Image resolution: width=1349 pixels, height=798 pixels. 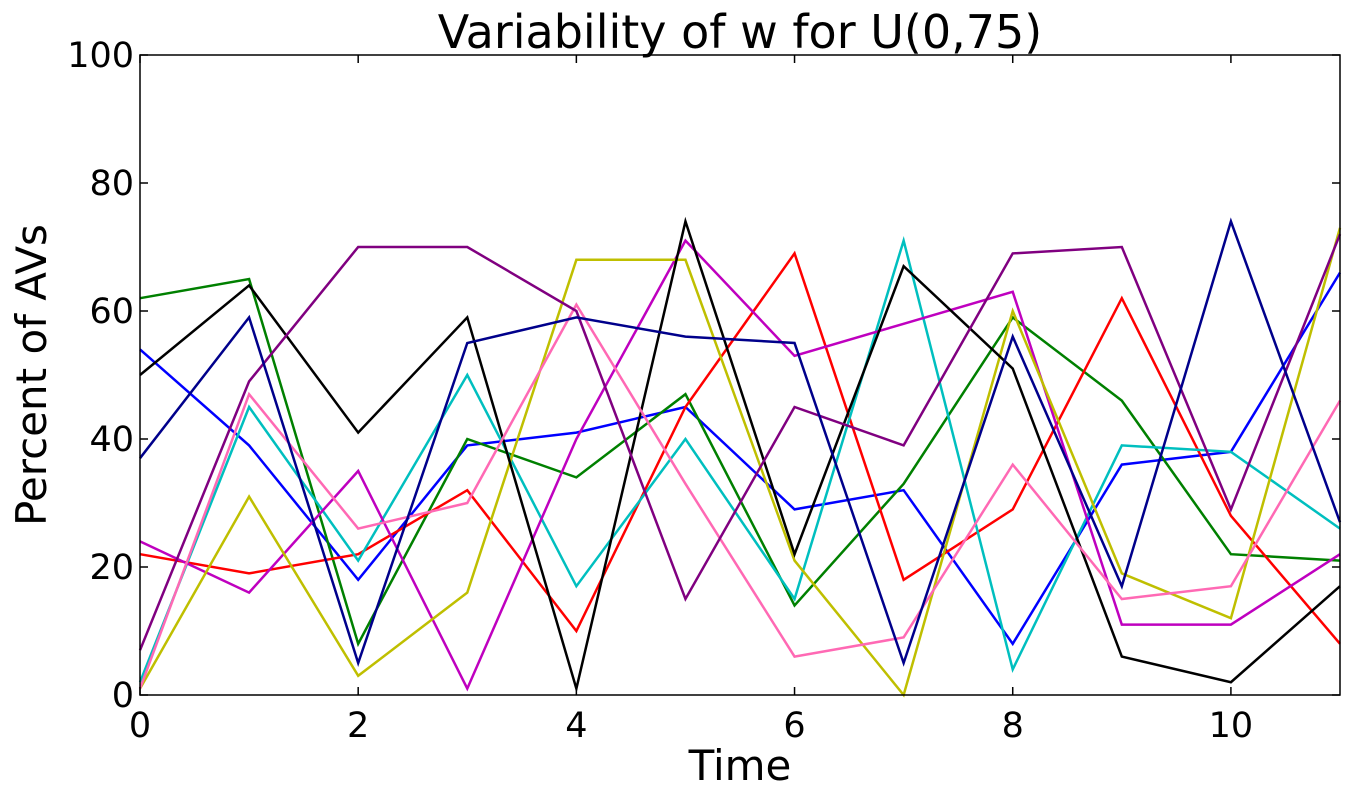 I want to click on y-tick-label: 100, so click(x=100, y=56).